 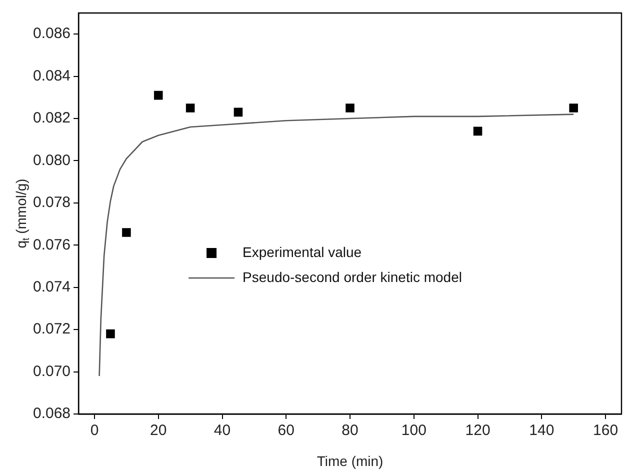 I want to click on x-tick-label: 80, so click(x=350, y=431).